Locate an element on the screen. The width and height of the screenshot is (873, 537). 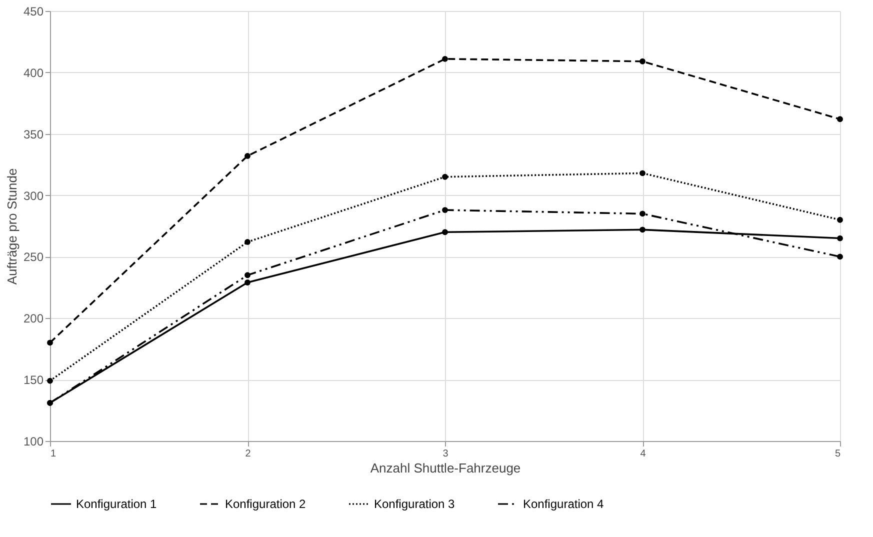
y-tick-label: 200 is located at coordinates (33, 319).